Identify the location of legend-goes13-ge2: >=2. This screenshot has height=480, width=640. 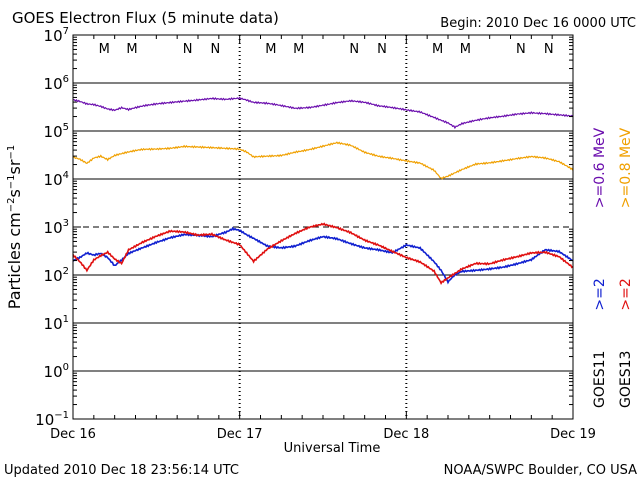
(626, 294).